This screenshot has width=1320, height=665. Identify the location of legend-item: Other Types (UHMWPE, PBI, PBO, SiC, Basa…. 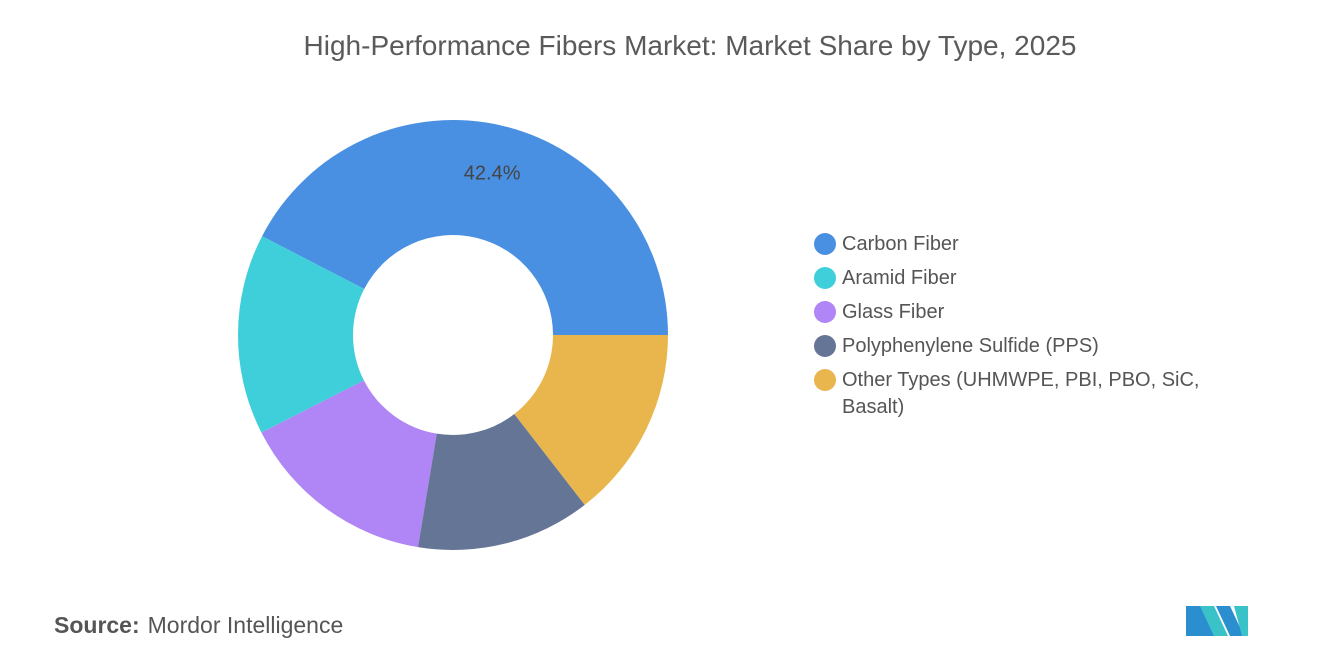
(1024, 394).